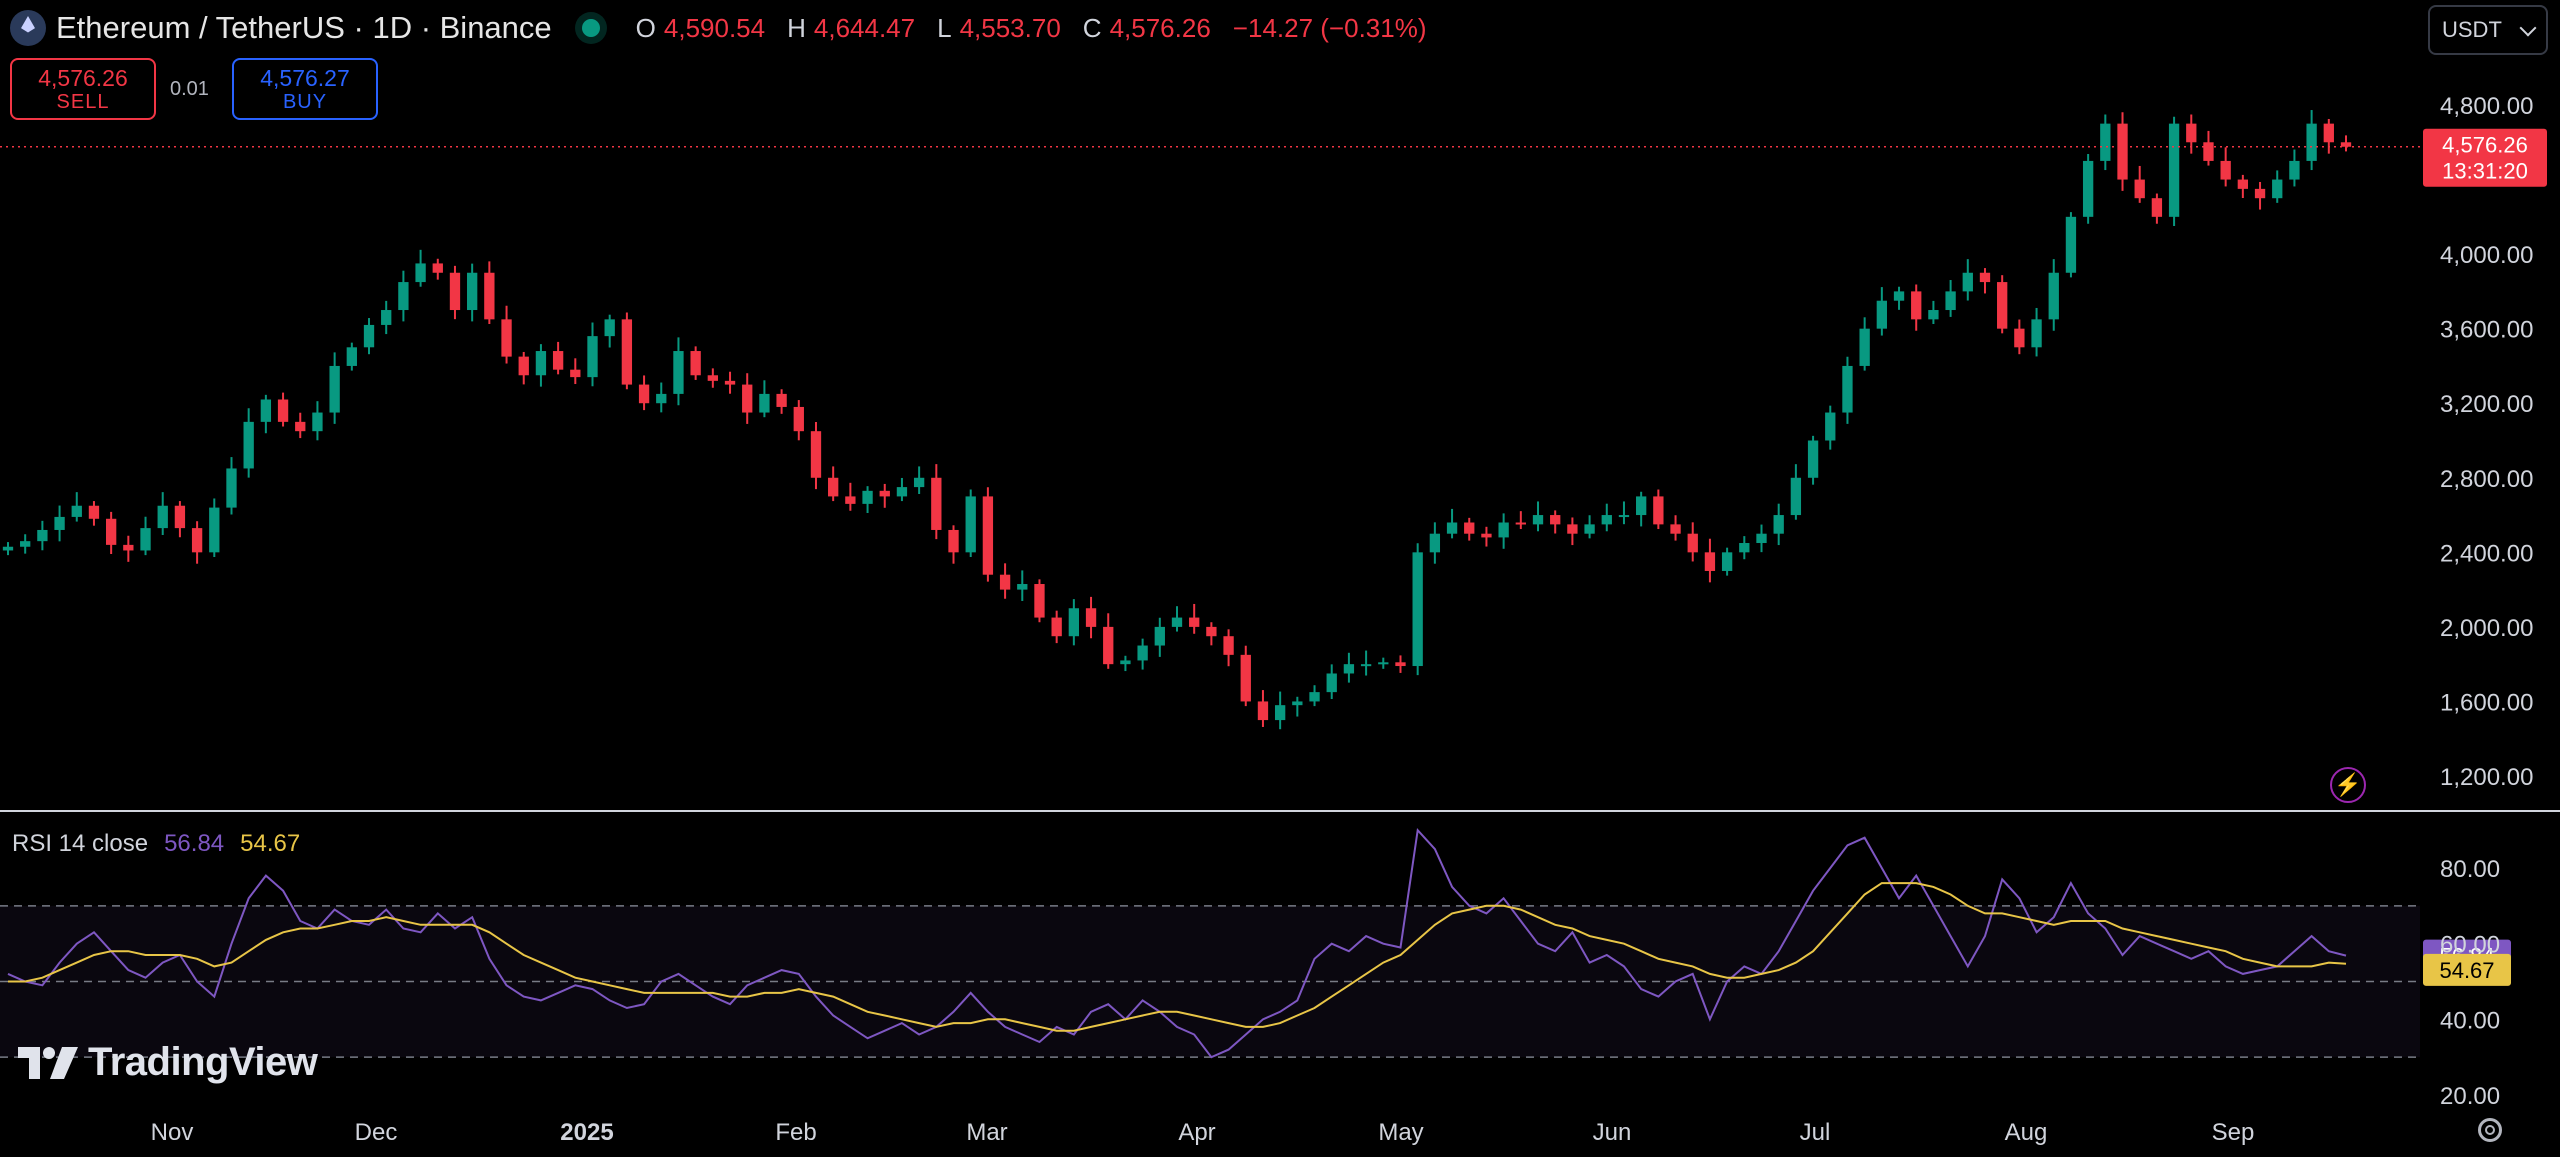 Image resolution: width=2560 pixels, height=1157 pixels. What do you see at coordinates (2486, 702) in the screenshot?
I see `price-axis-tick-label: 1,600.00` at bounding box center [2486, 702].